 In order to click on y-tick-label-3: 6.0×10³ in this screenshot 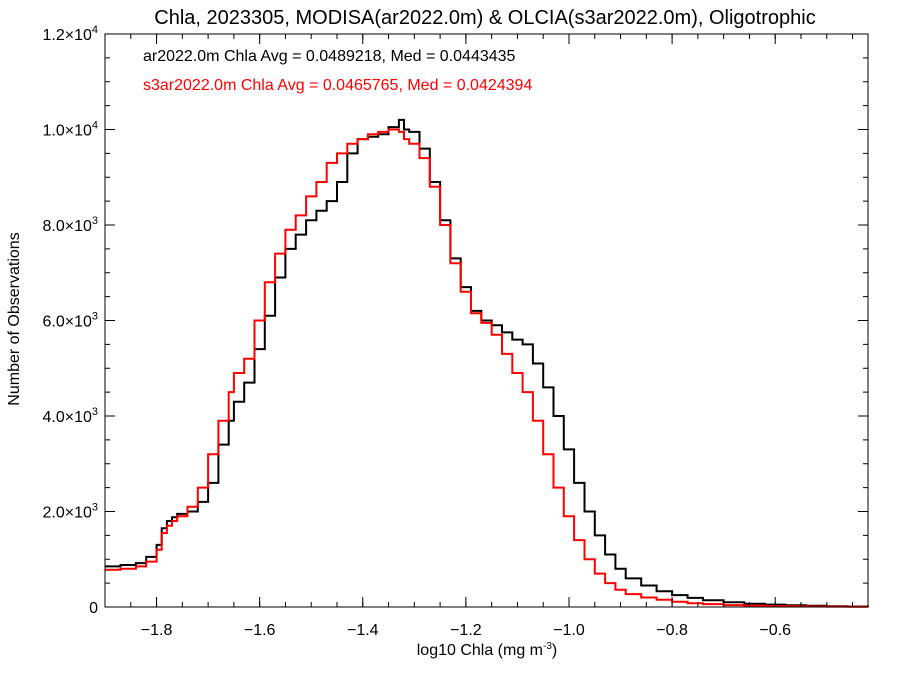, I will do `click(70, 321)`.